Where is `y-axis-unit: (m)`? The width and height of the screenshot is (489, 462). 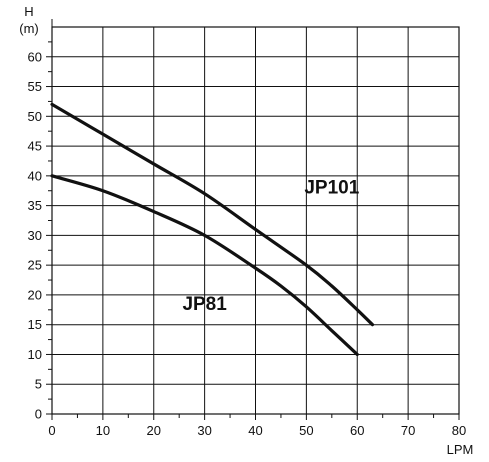
y-axis-unit: (m) is located at coordinates (29, 28).